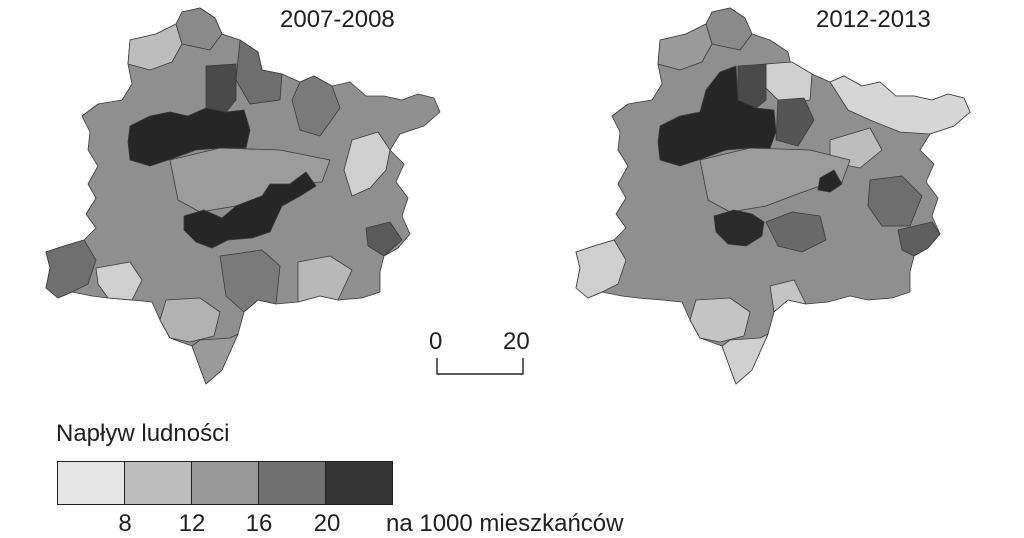 This screenshot has width=1024, height=538. I want to click on legend-break-label: 20, so click(327, 523).